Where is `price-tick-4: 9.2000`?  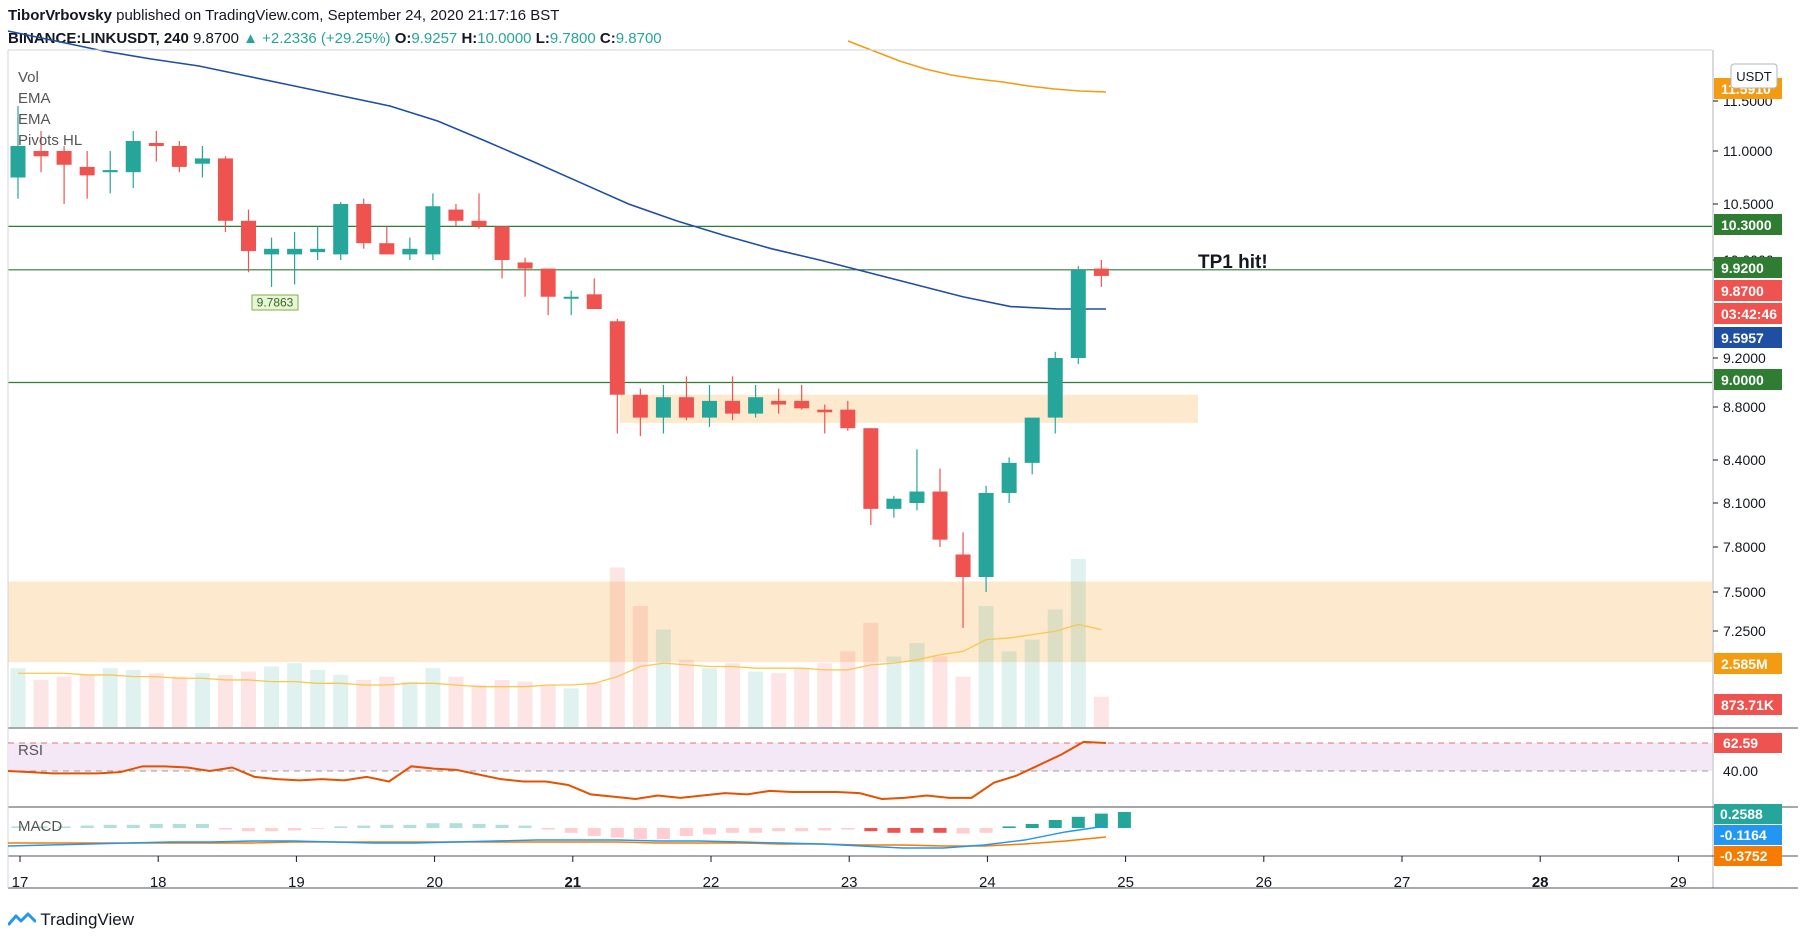
price-tick-4: 9.2000 is located at coordinates (1744, 358).